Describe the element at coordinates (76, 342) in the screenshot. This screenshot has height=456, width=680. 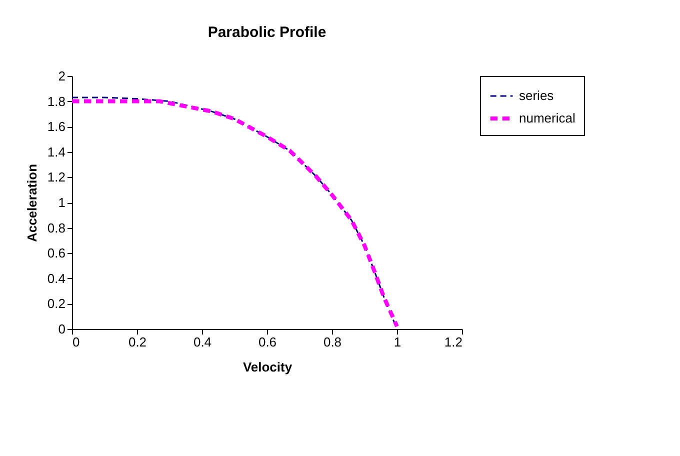
I see `x-tick-label: 0` at that location.